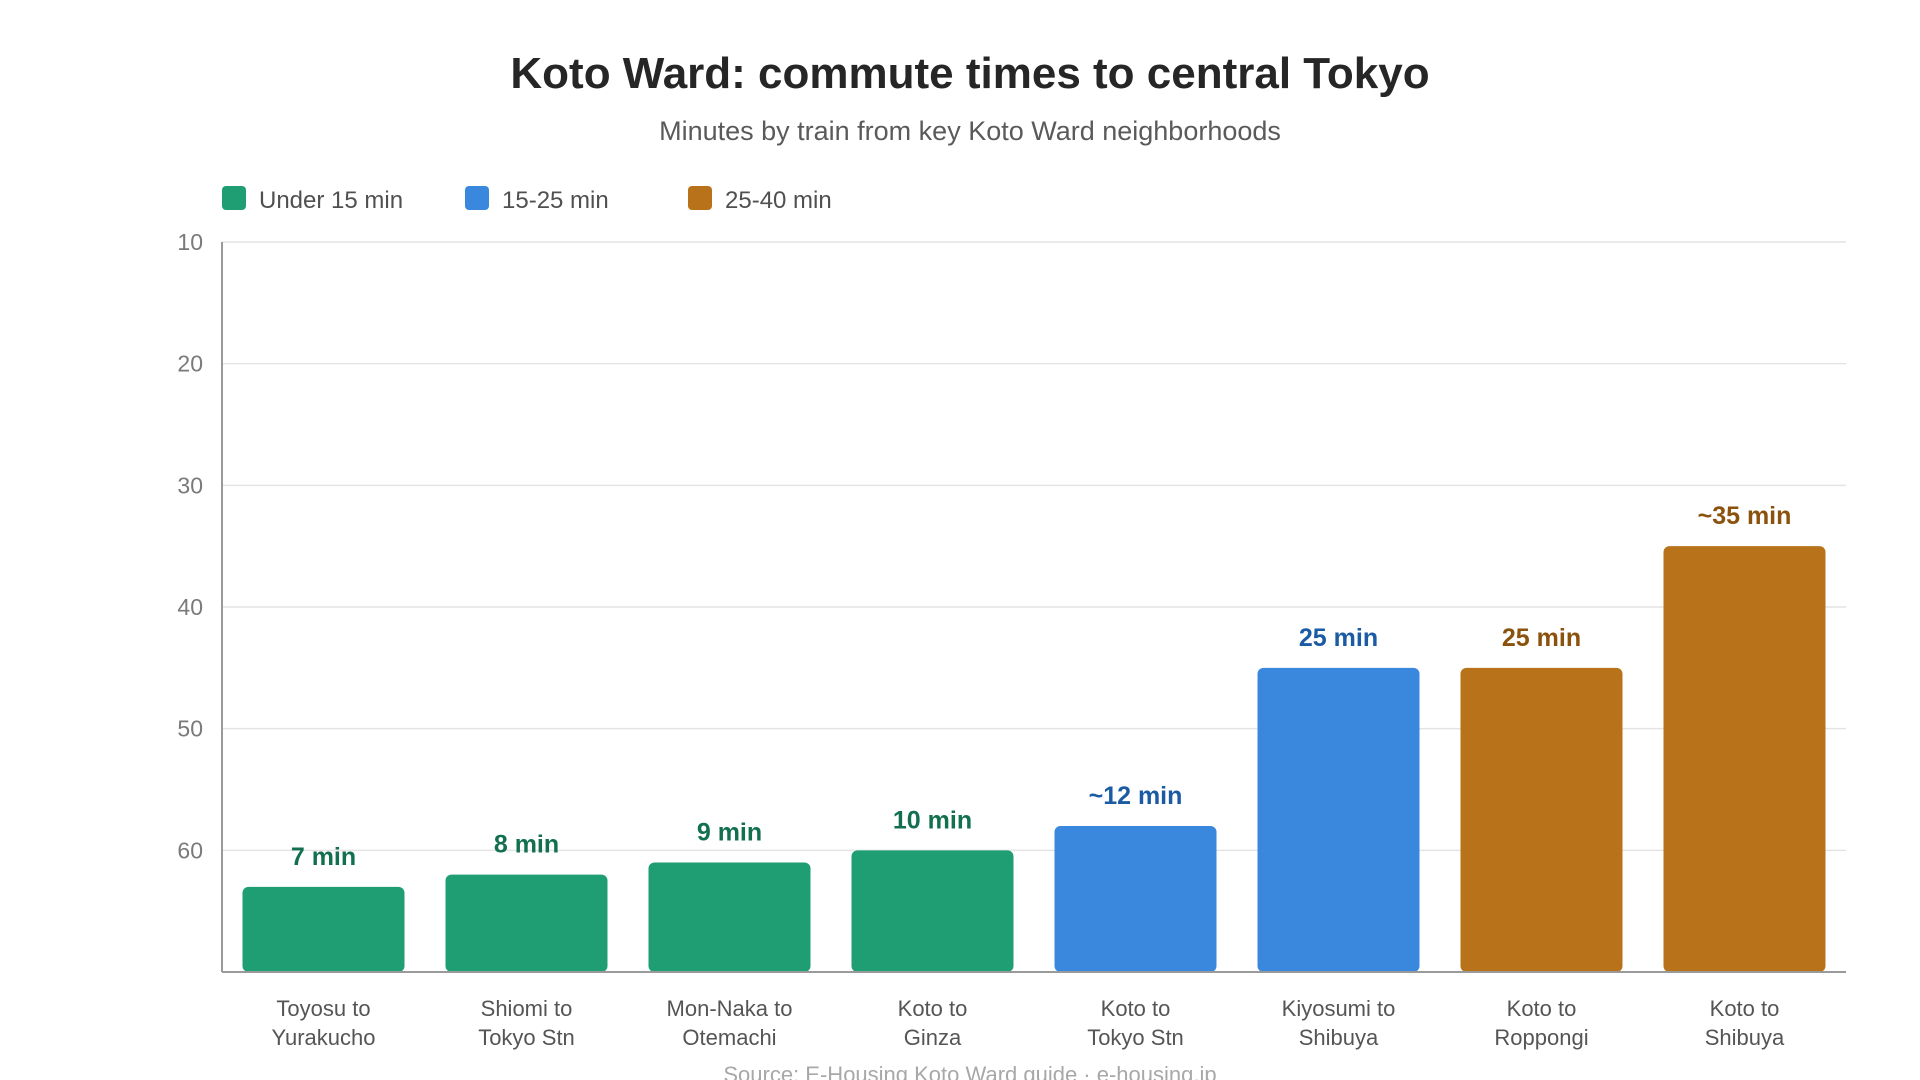  I want to click on x-category-label: Koto to Shibuya, so click(1745, 1023).